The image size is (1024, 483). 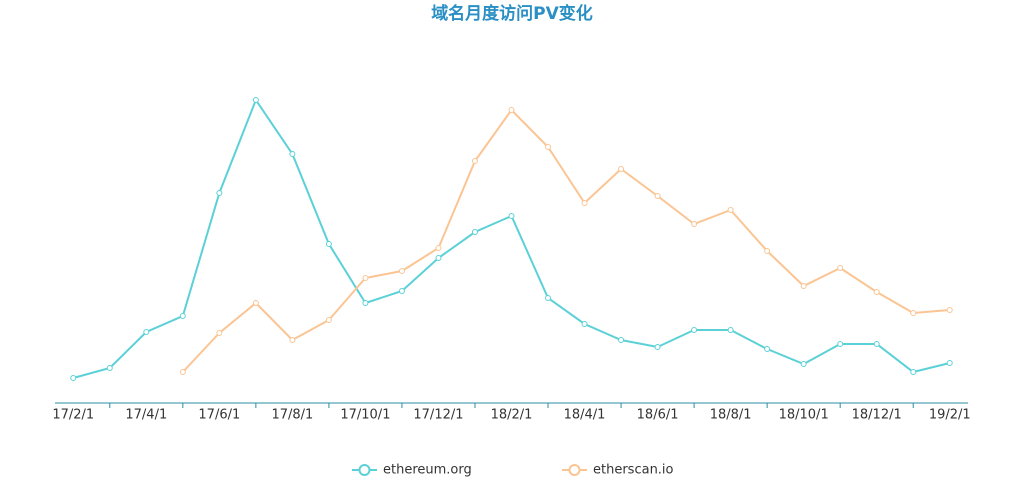 What do you see at coordinates (512, 415) in the screenshot?
I see `x-tick-label: 18/2/1` at bounding box center [512, 415].